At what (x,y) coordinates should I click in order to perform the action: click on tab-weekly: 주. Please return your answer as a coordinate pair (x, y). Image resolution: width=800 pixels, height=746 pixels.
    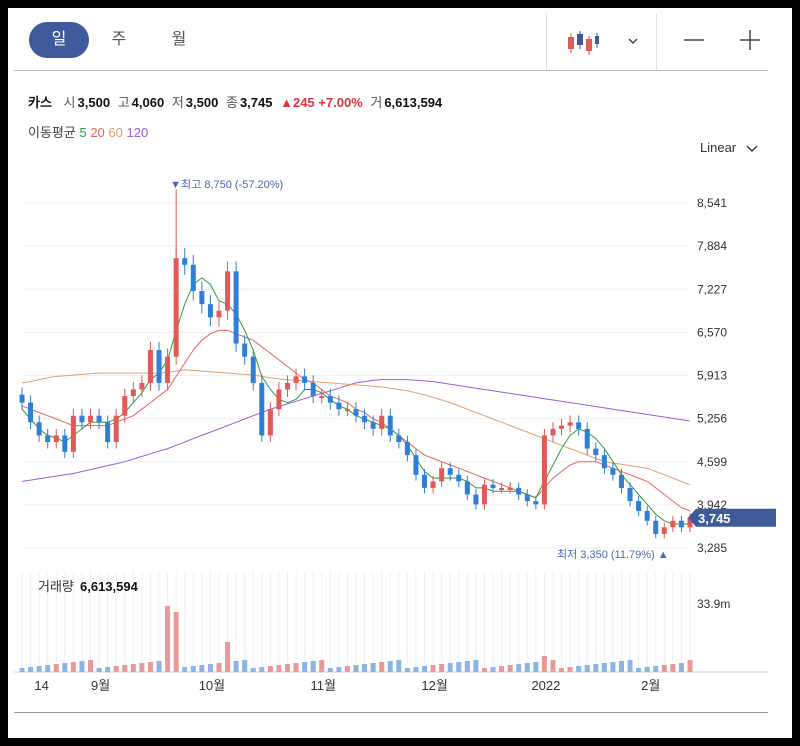
    Looking at the image, I should click on (119, 39).